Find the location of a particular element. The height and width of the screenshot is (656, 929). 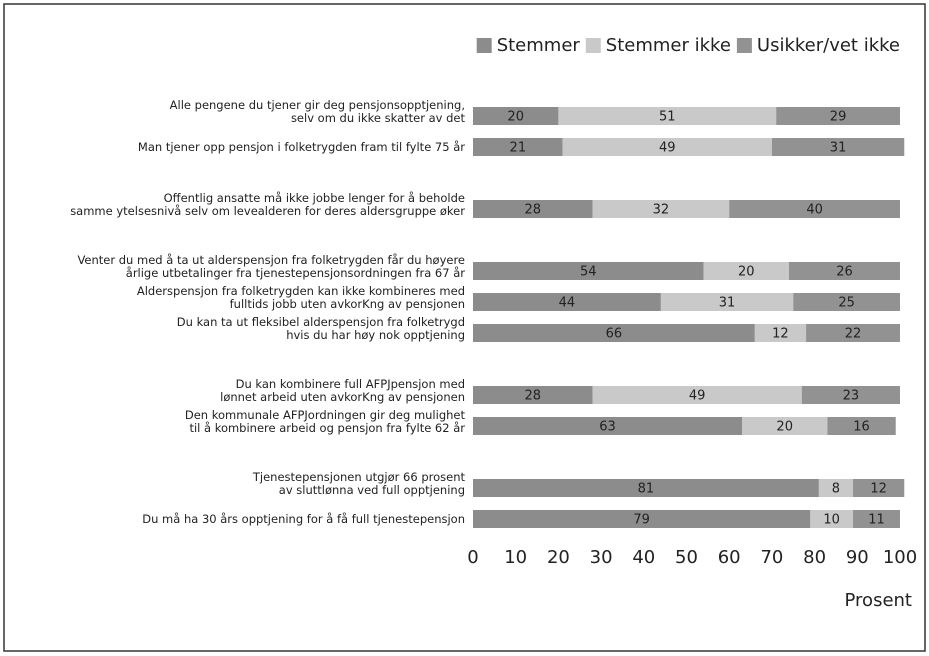

x-tick-label: 10 is located at coordinates (515, 557).